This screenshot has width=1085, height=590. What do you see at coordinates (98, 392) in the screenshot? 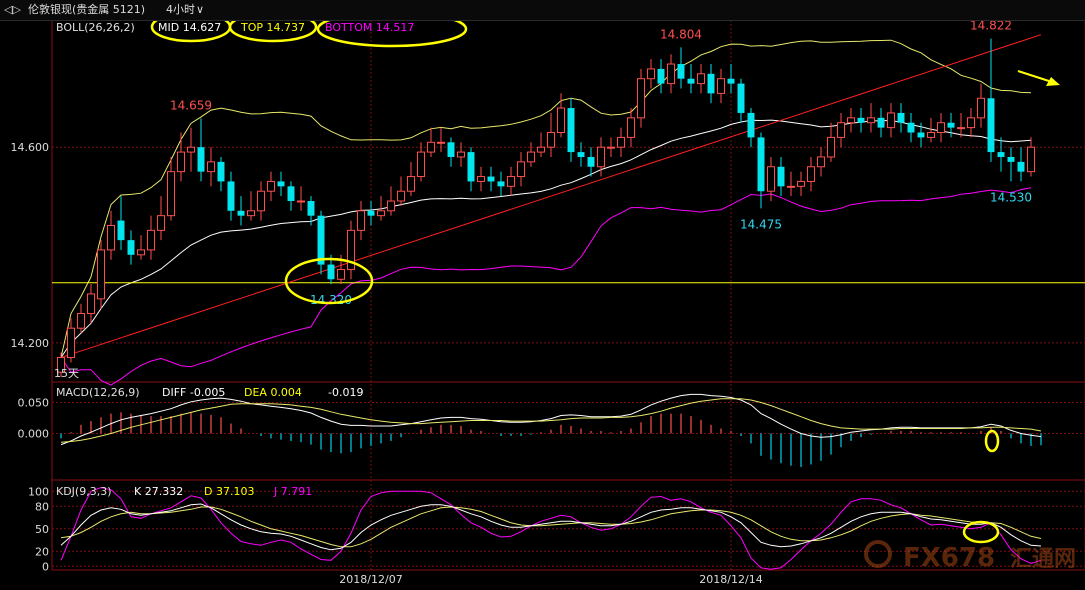
I see `macd-title: MACD(12,26,9)` at bounding box center [98, 392].